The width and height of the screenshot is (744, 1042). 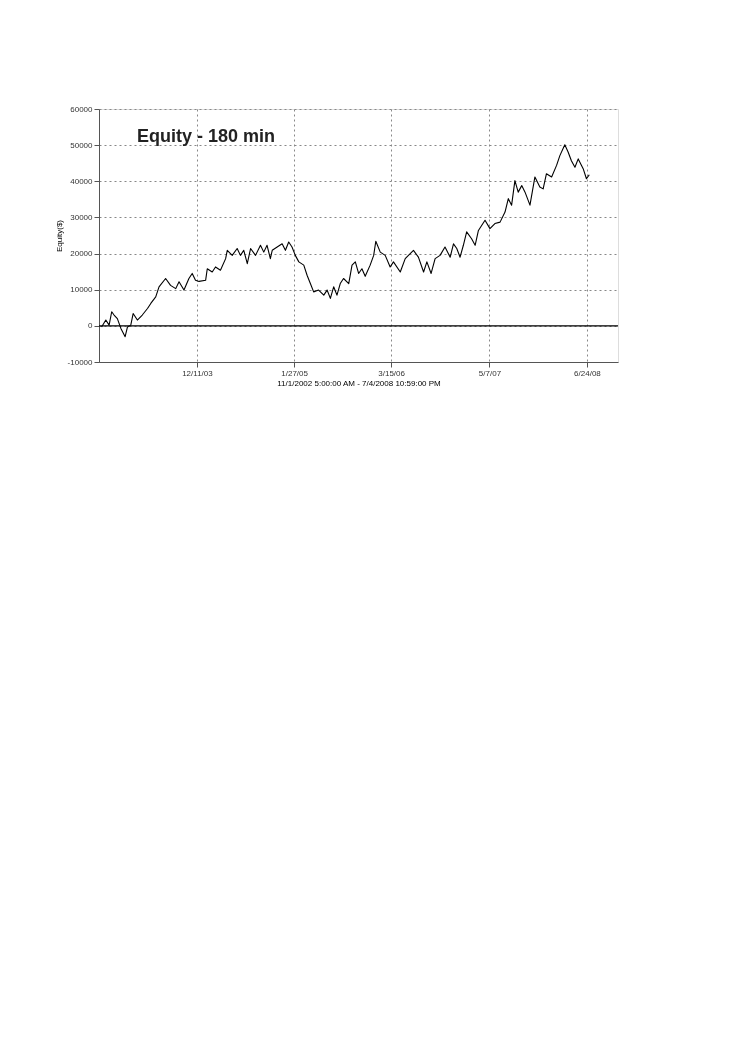 What do you see at coordinates (82, 109) in the screenshot?
I see `y-tick-label: 60000` at bounding box center [82, 109].